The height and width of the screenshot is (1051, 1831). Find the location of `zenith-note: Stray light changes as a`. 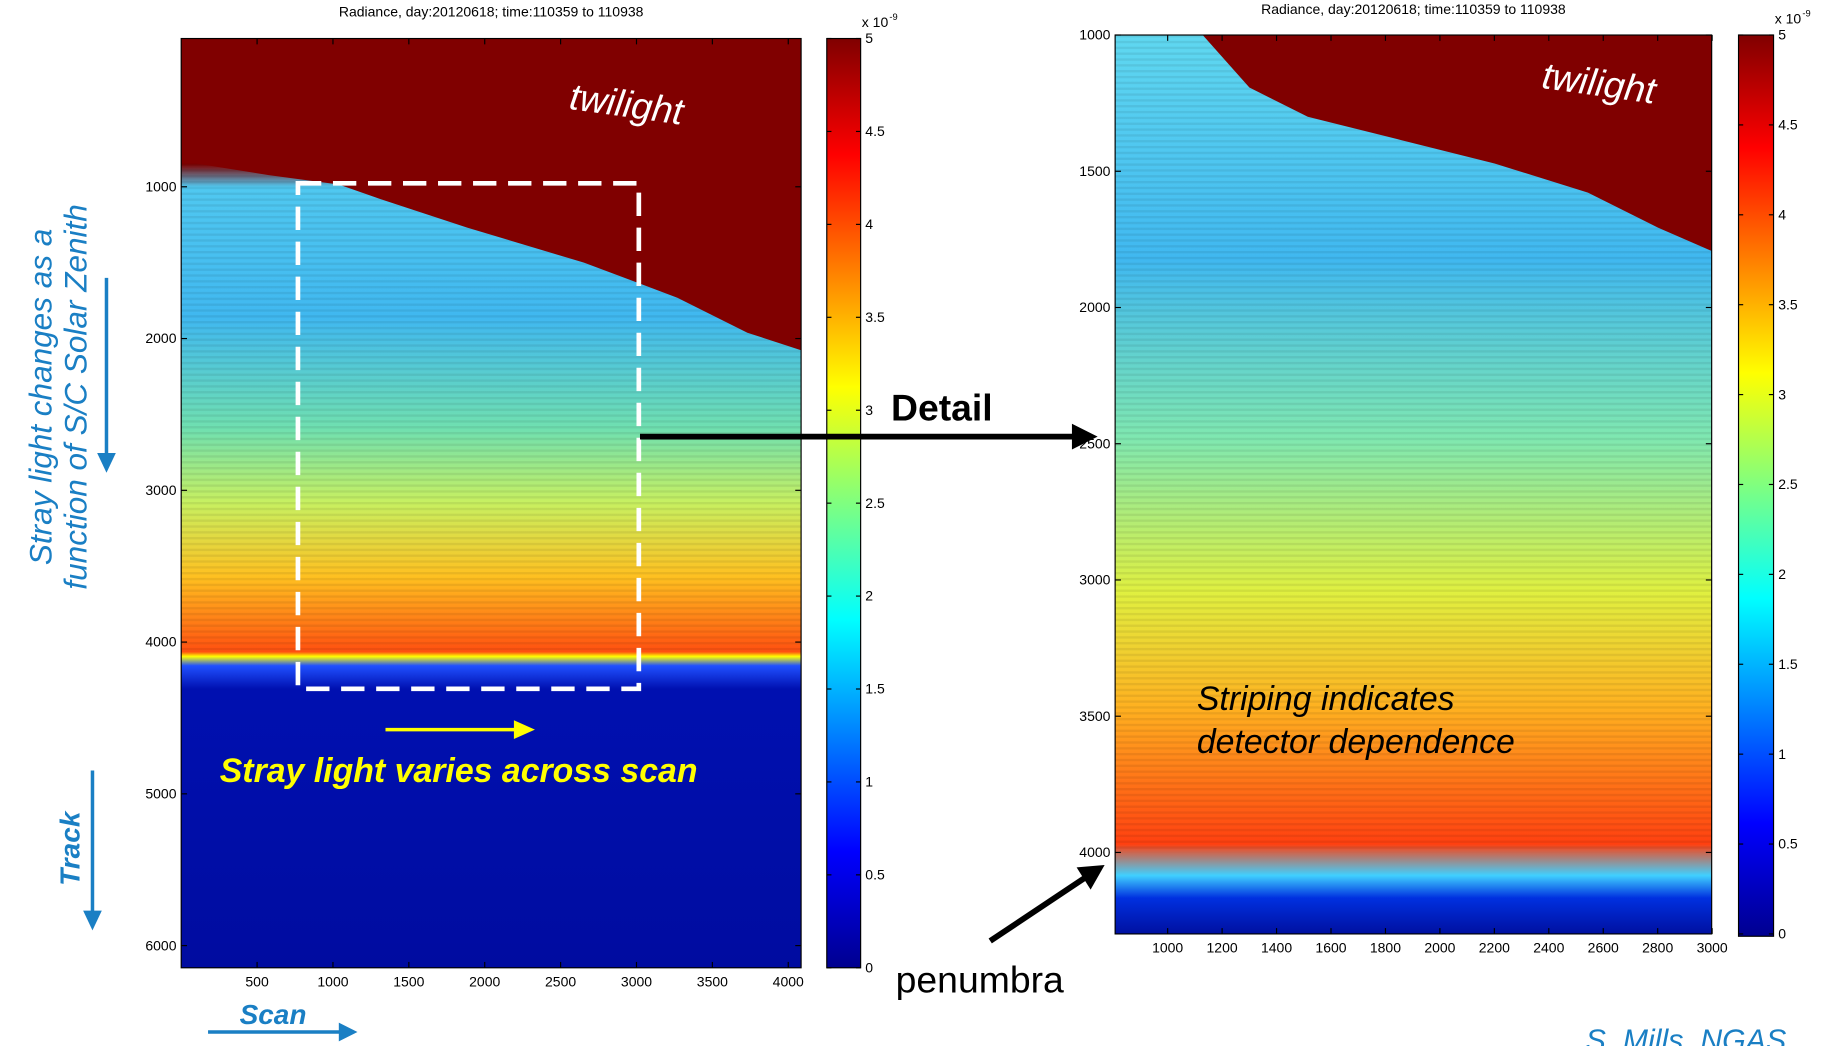

zenith-note: Stray light changes as a is located at coordinates (41, 397).